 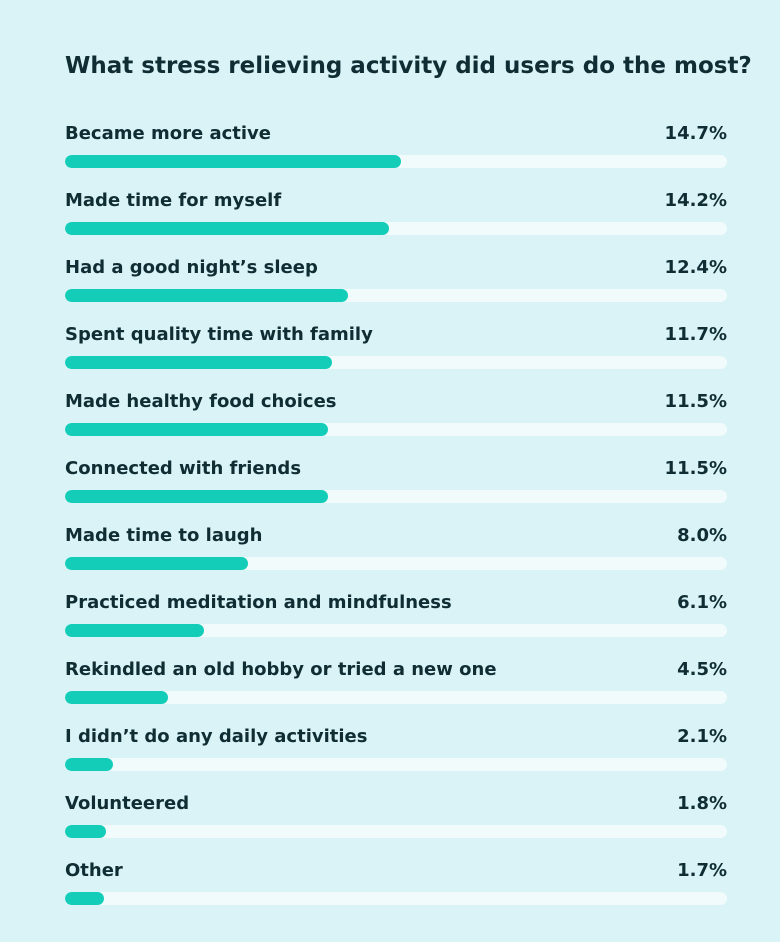 What do you see at coordinates (191, 267) in the screenshot?
I see `bar-label: Had a good night’s sleep` at bounding box center [191, 267].